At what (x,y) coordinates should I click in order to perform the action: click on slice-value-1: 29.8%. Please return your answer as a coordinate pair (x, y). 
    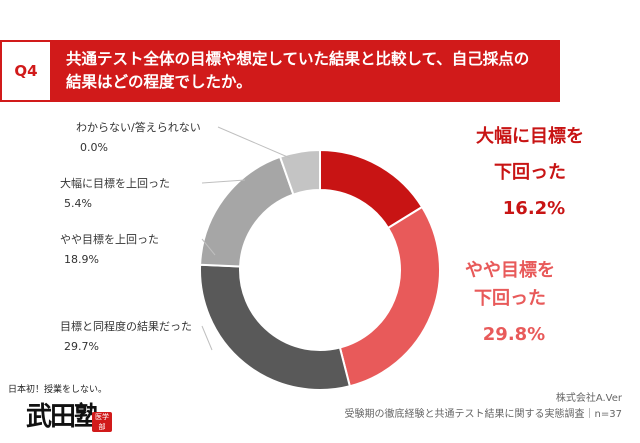
    Looking at the image, I should click on (514, 334).